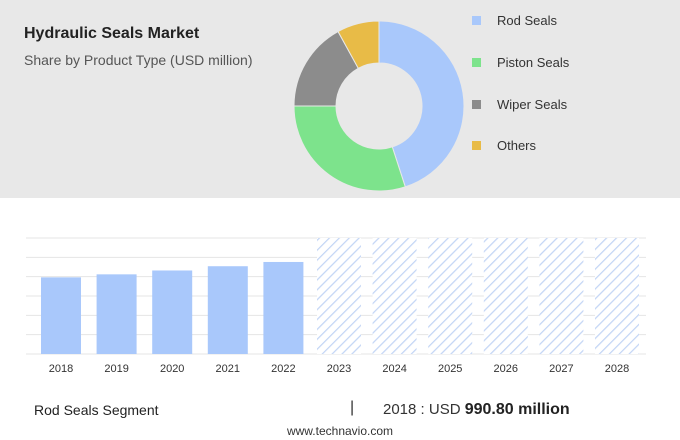 This screenshot has height=440, width=680. Describe the element at coordinates (358, 44) in the screenshot. I see `donut-slice-others` at that location.